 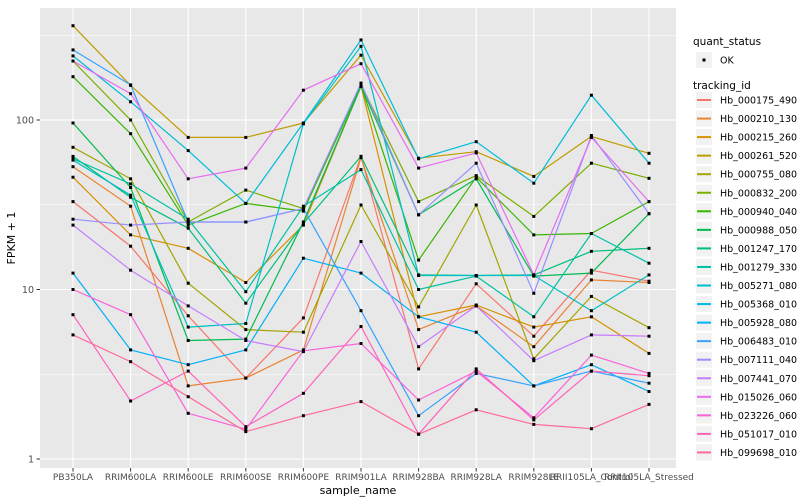 What do you see at coordinates (722, 86) in the screenshot?
I see `legend-tracking-id-title: tracking_id` at bounding box center [722, 86].